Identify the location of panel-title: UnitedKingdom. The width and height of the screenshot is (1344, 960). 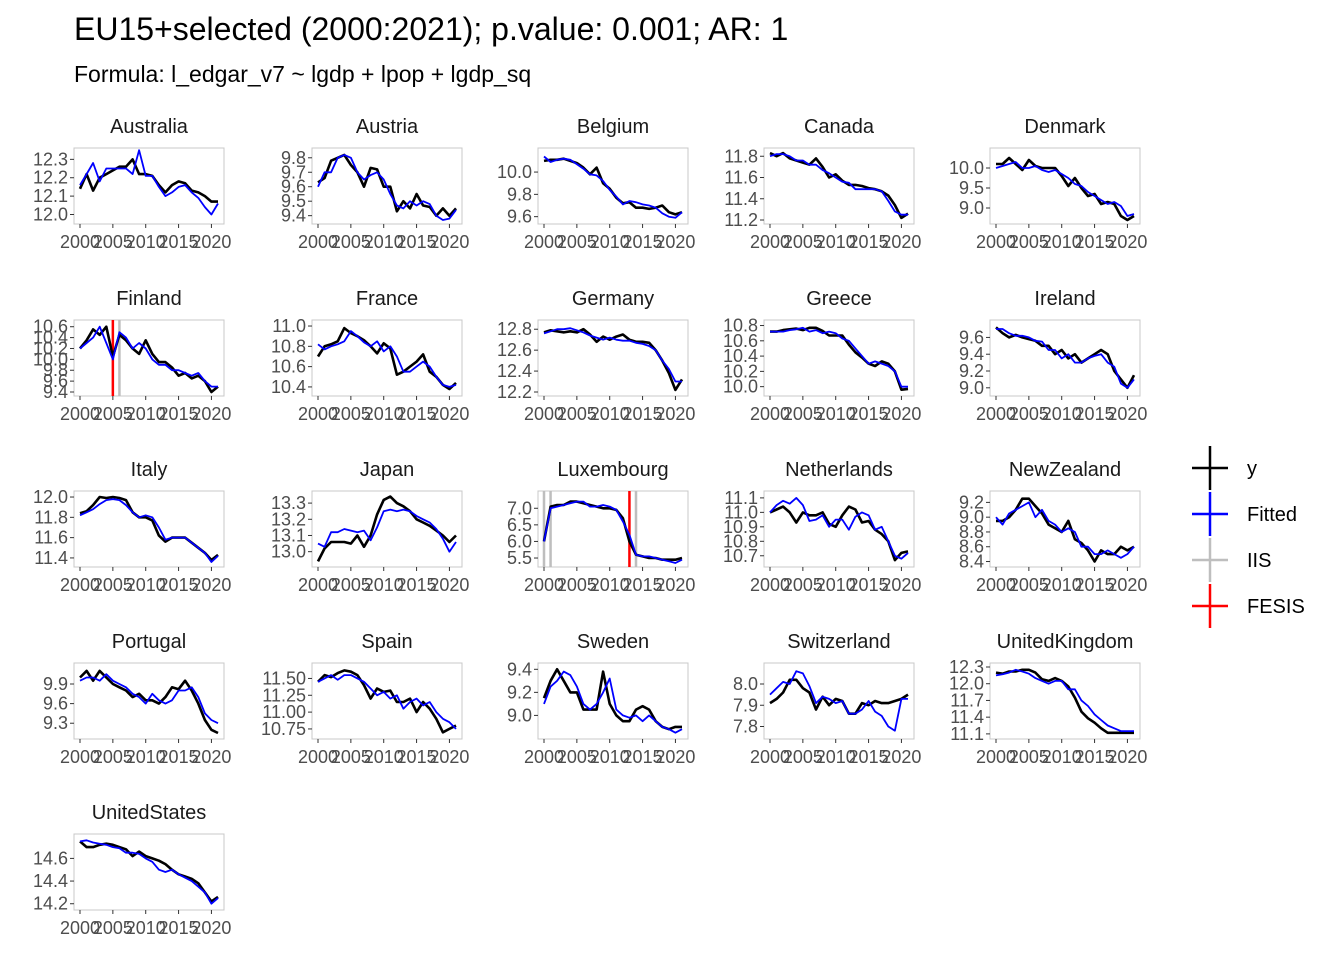
(1065, 642).